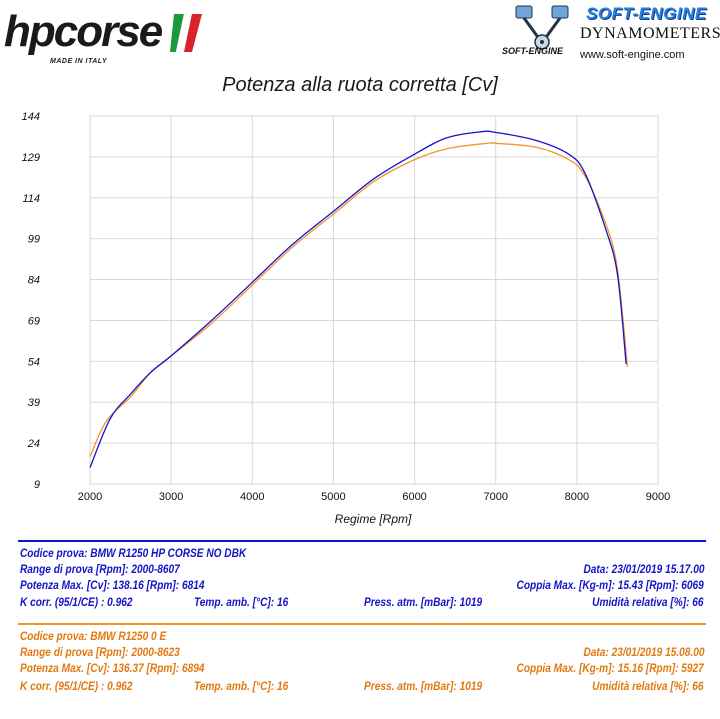 Image resolution: width=720 pixels, height=719 pixels. I want to click on x-axis-ticks: 2000 3000 4000 5000 6000 7000 8000 9000, so click(374, 497).